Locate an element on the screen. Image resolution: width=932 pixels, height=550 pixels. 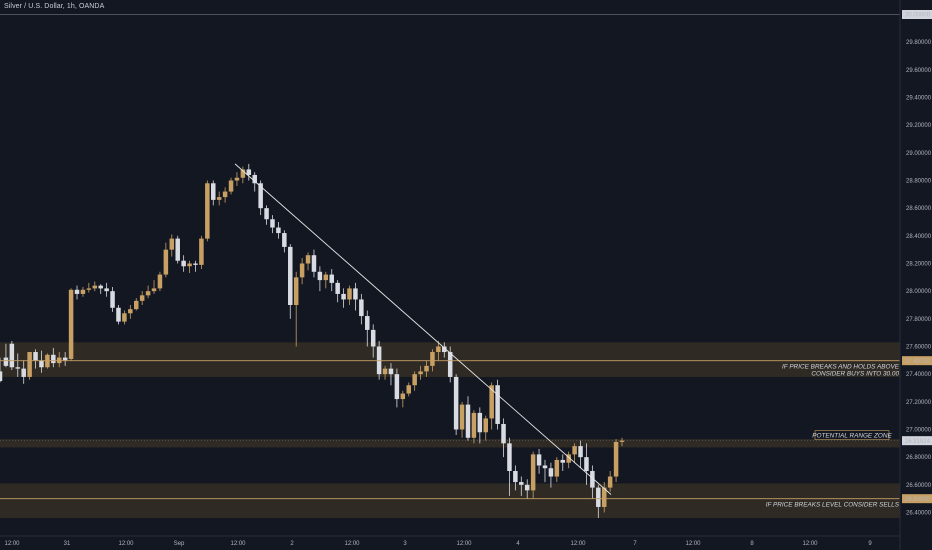
y-tick-label: 27.20000 is located at coordinates (919, 403).